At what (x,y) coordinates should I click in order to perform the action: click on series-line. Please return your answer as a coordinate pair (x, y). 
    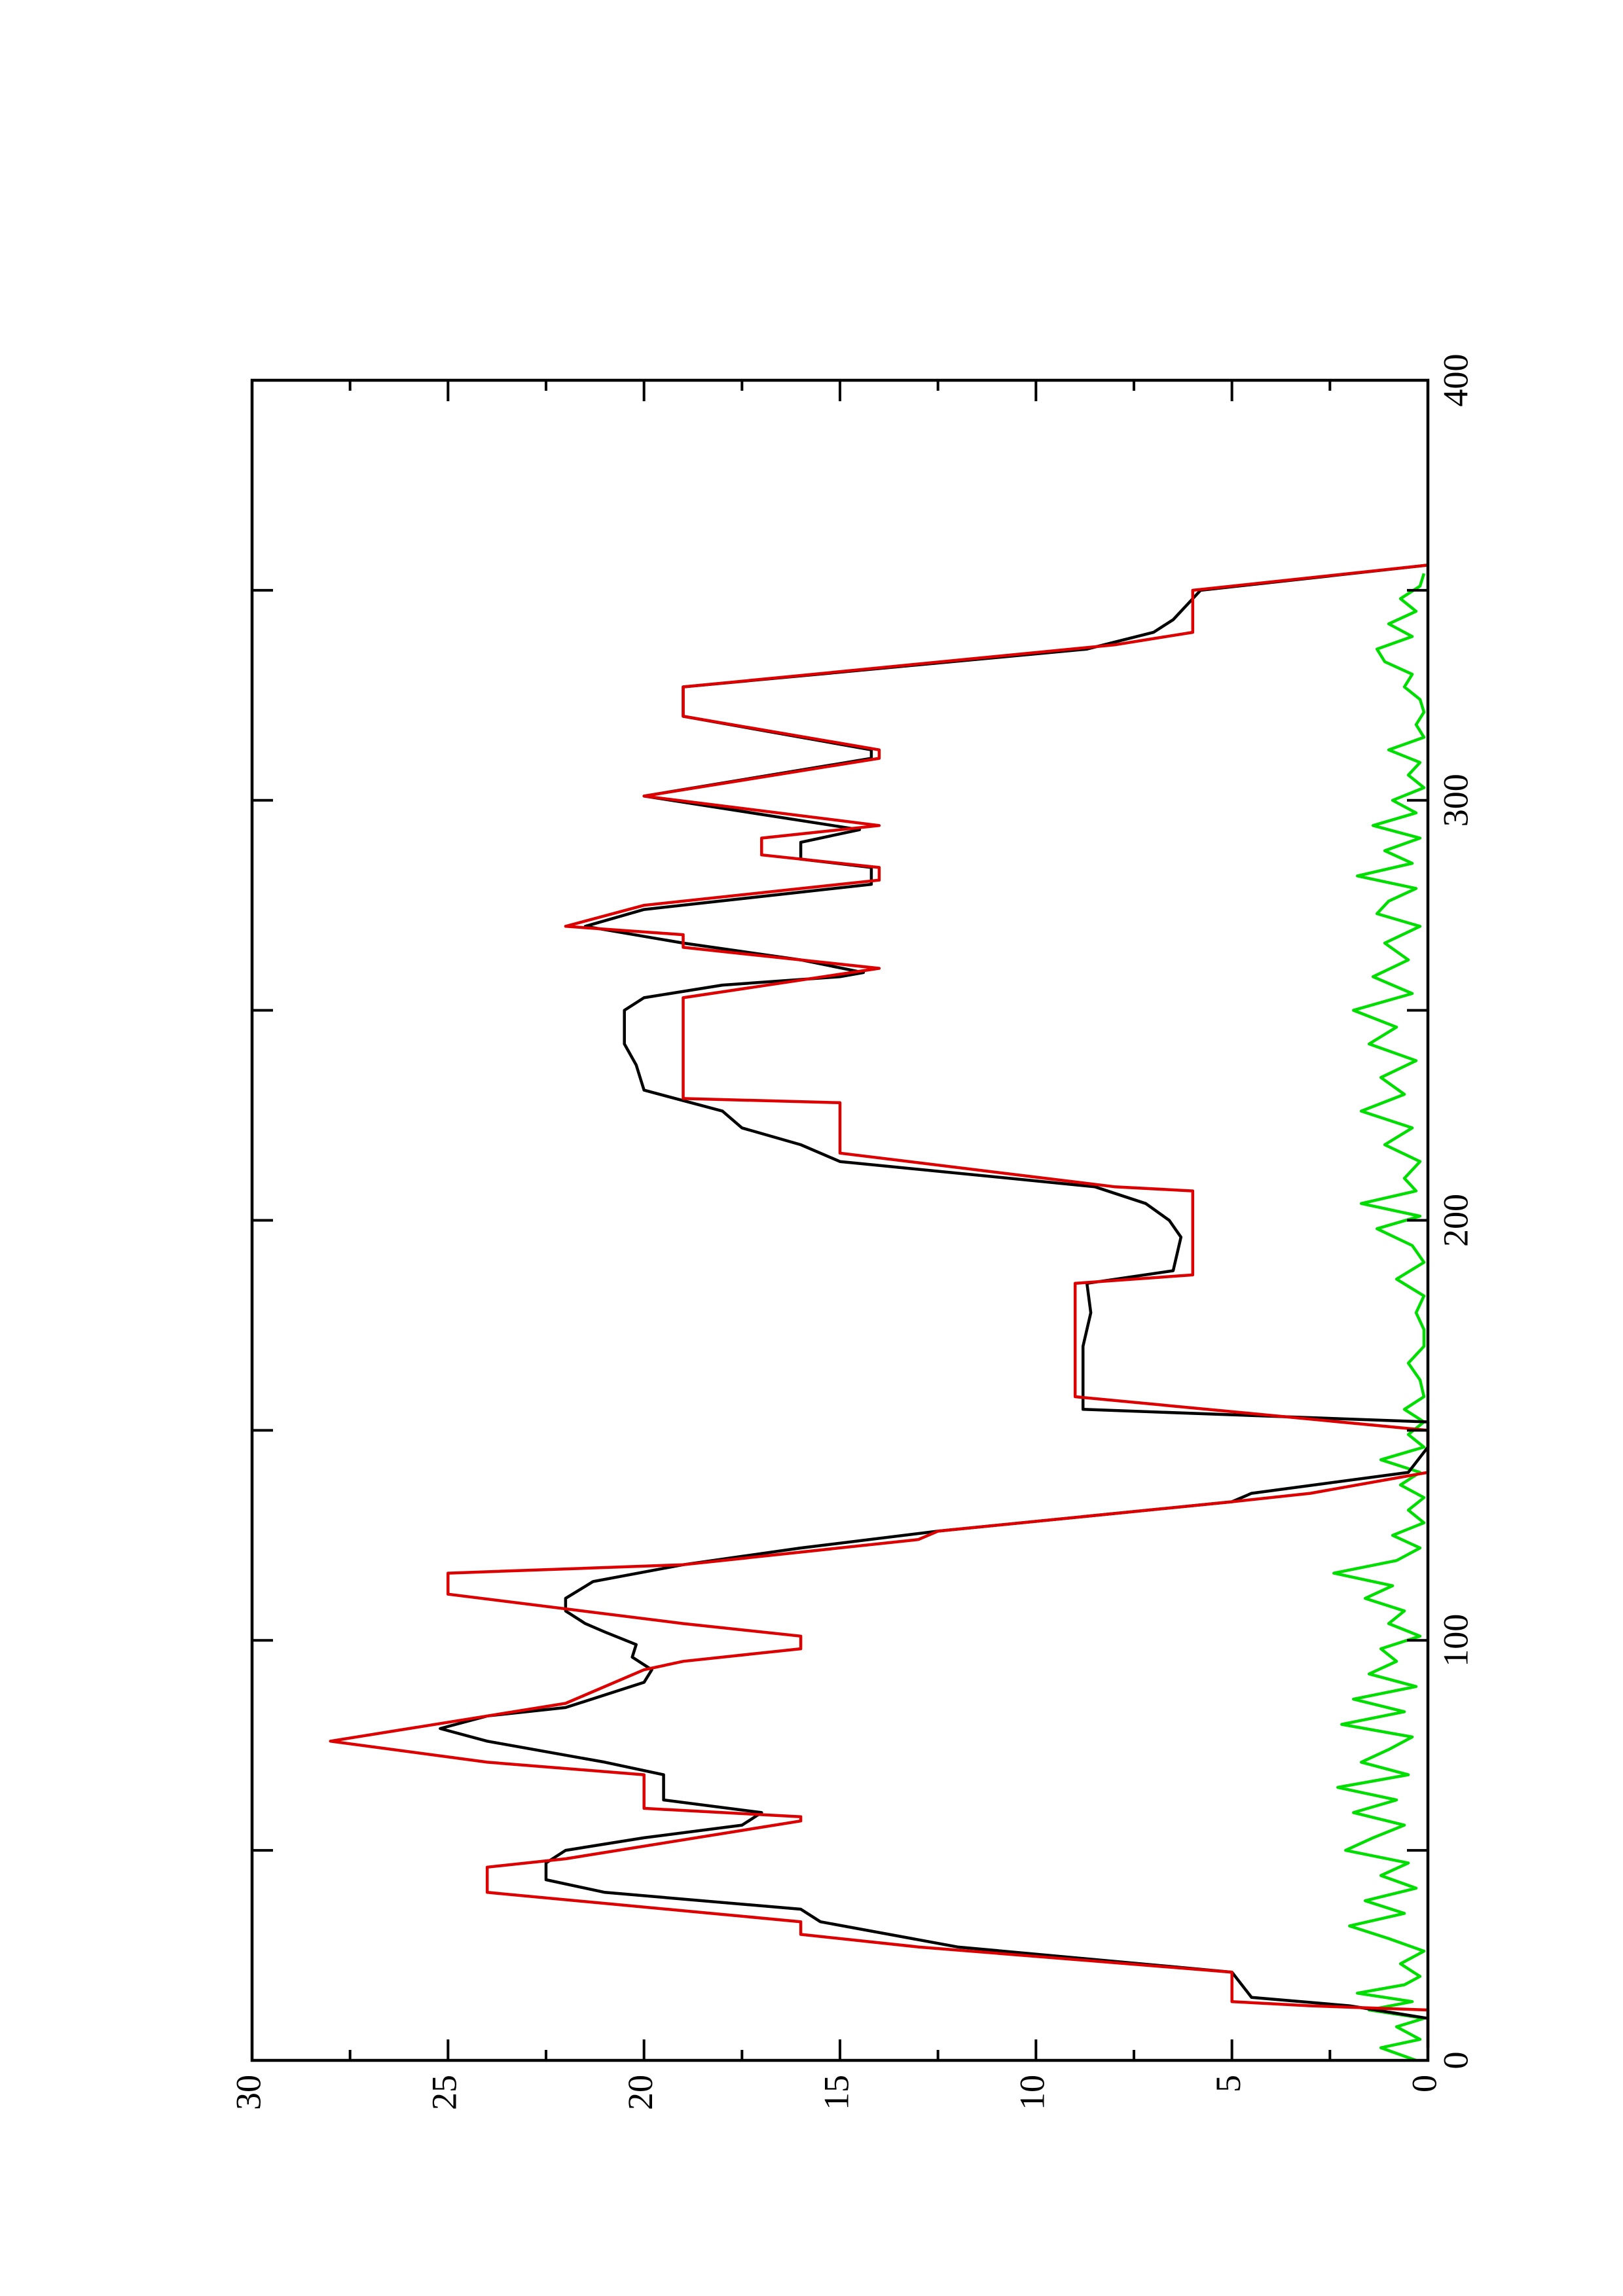
    Looking at the image, I should click on (1379, 1317).